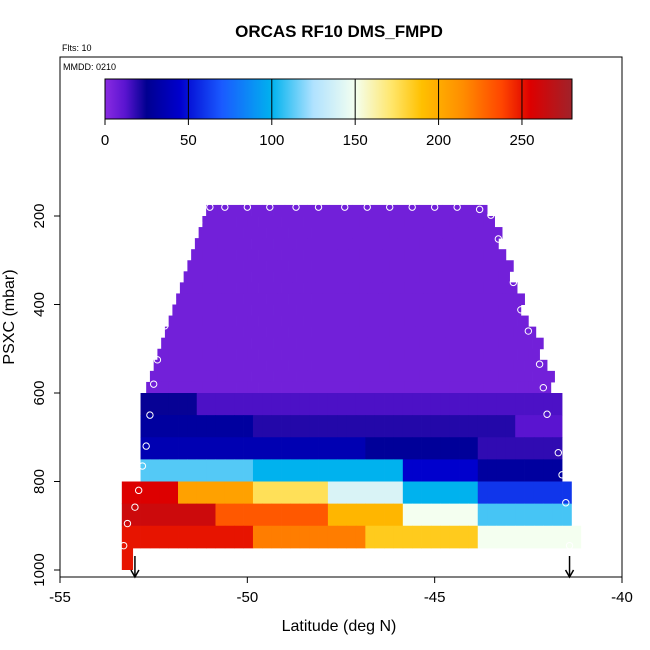 This screenshot has width=650, height=650. Describe the element at coordinates (45, 395) in the screenshot. I see `y-axis: 200 400 600 800 1000` at that location.